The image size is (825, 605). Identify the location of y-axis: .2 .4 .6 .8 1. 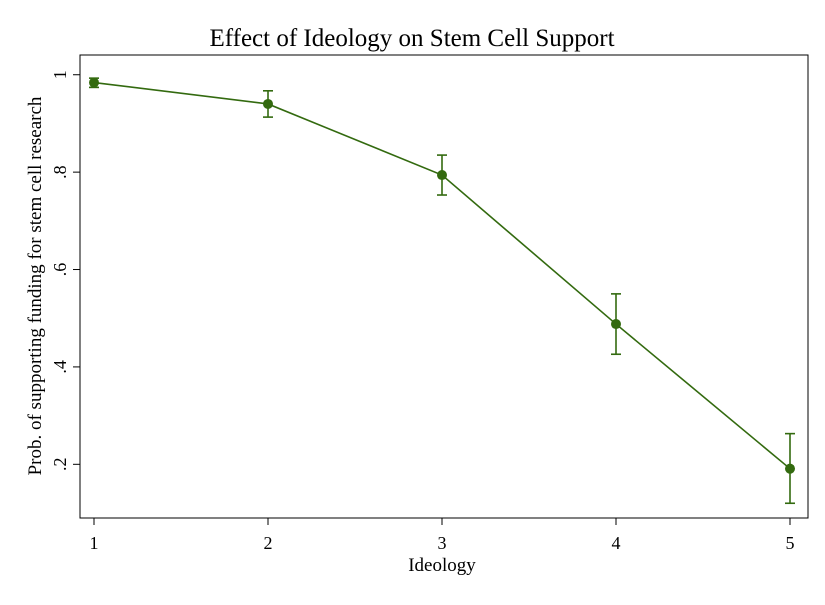
(65, 270).